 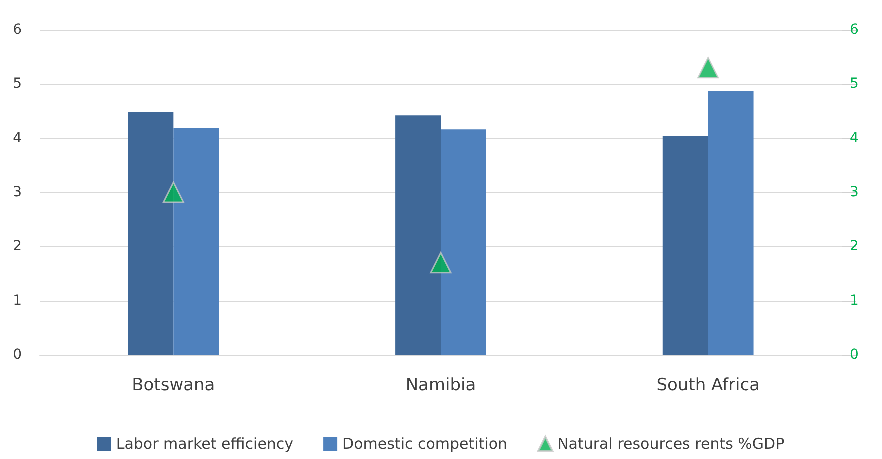 I want to click on y2-tick-label: 0, so click(x=854, y=355).